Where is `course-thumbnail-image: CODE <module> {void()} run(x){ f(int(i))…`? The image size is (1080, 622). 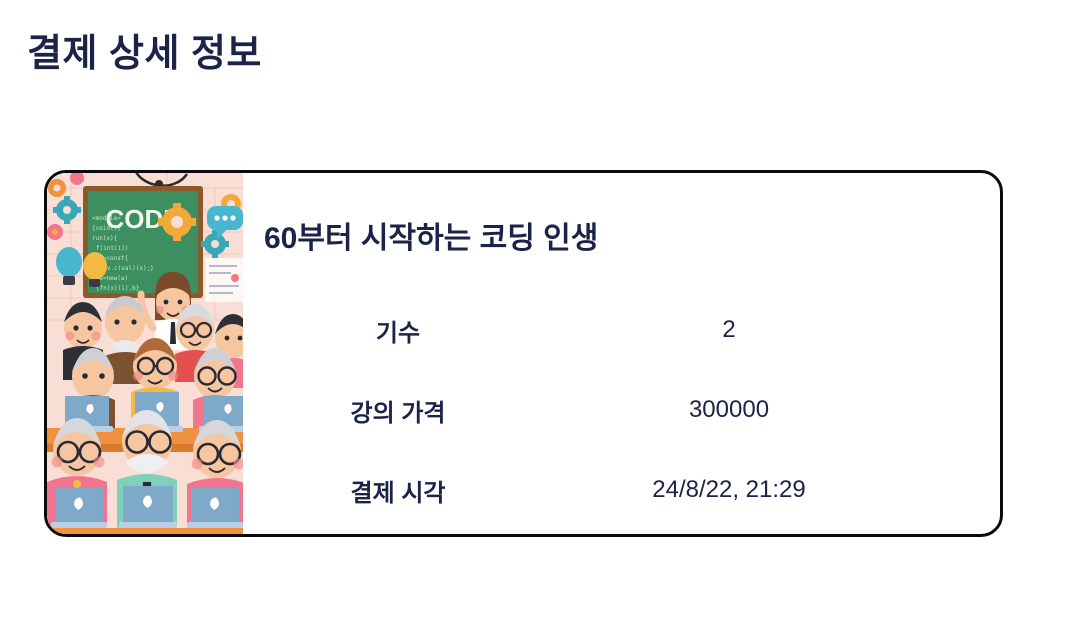 course-thumbnail-image: CODE <module> {void()} run(x){ f(int(i))… is located at coordinates (145, 353).